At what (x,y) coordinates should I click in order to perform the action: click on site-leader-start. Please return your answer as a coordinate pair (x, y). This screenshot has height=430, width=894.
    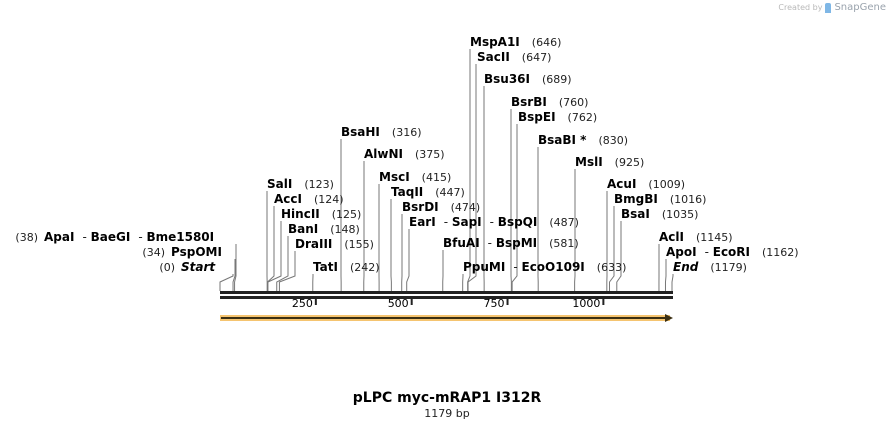
    Looking at the image, I should click on (226, 282).